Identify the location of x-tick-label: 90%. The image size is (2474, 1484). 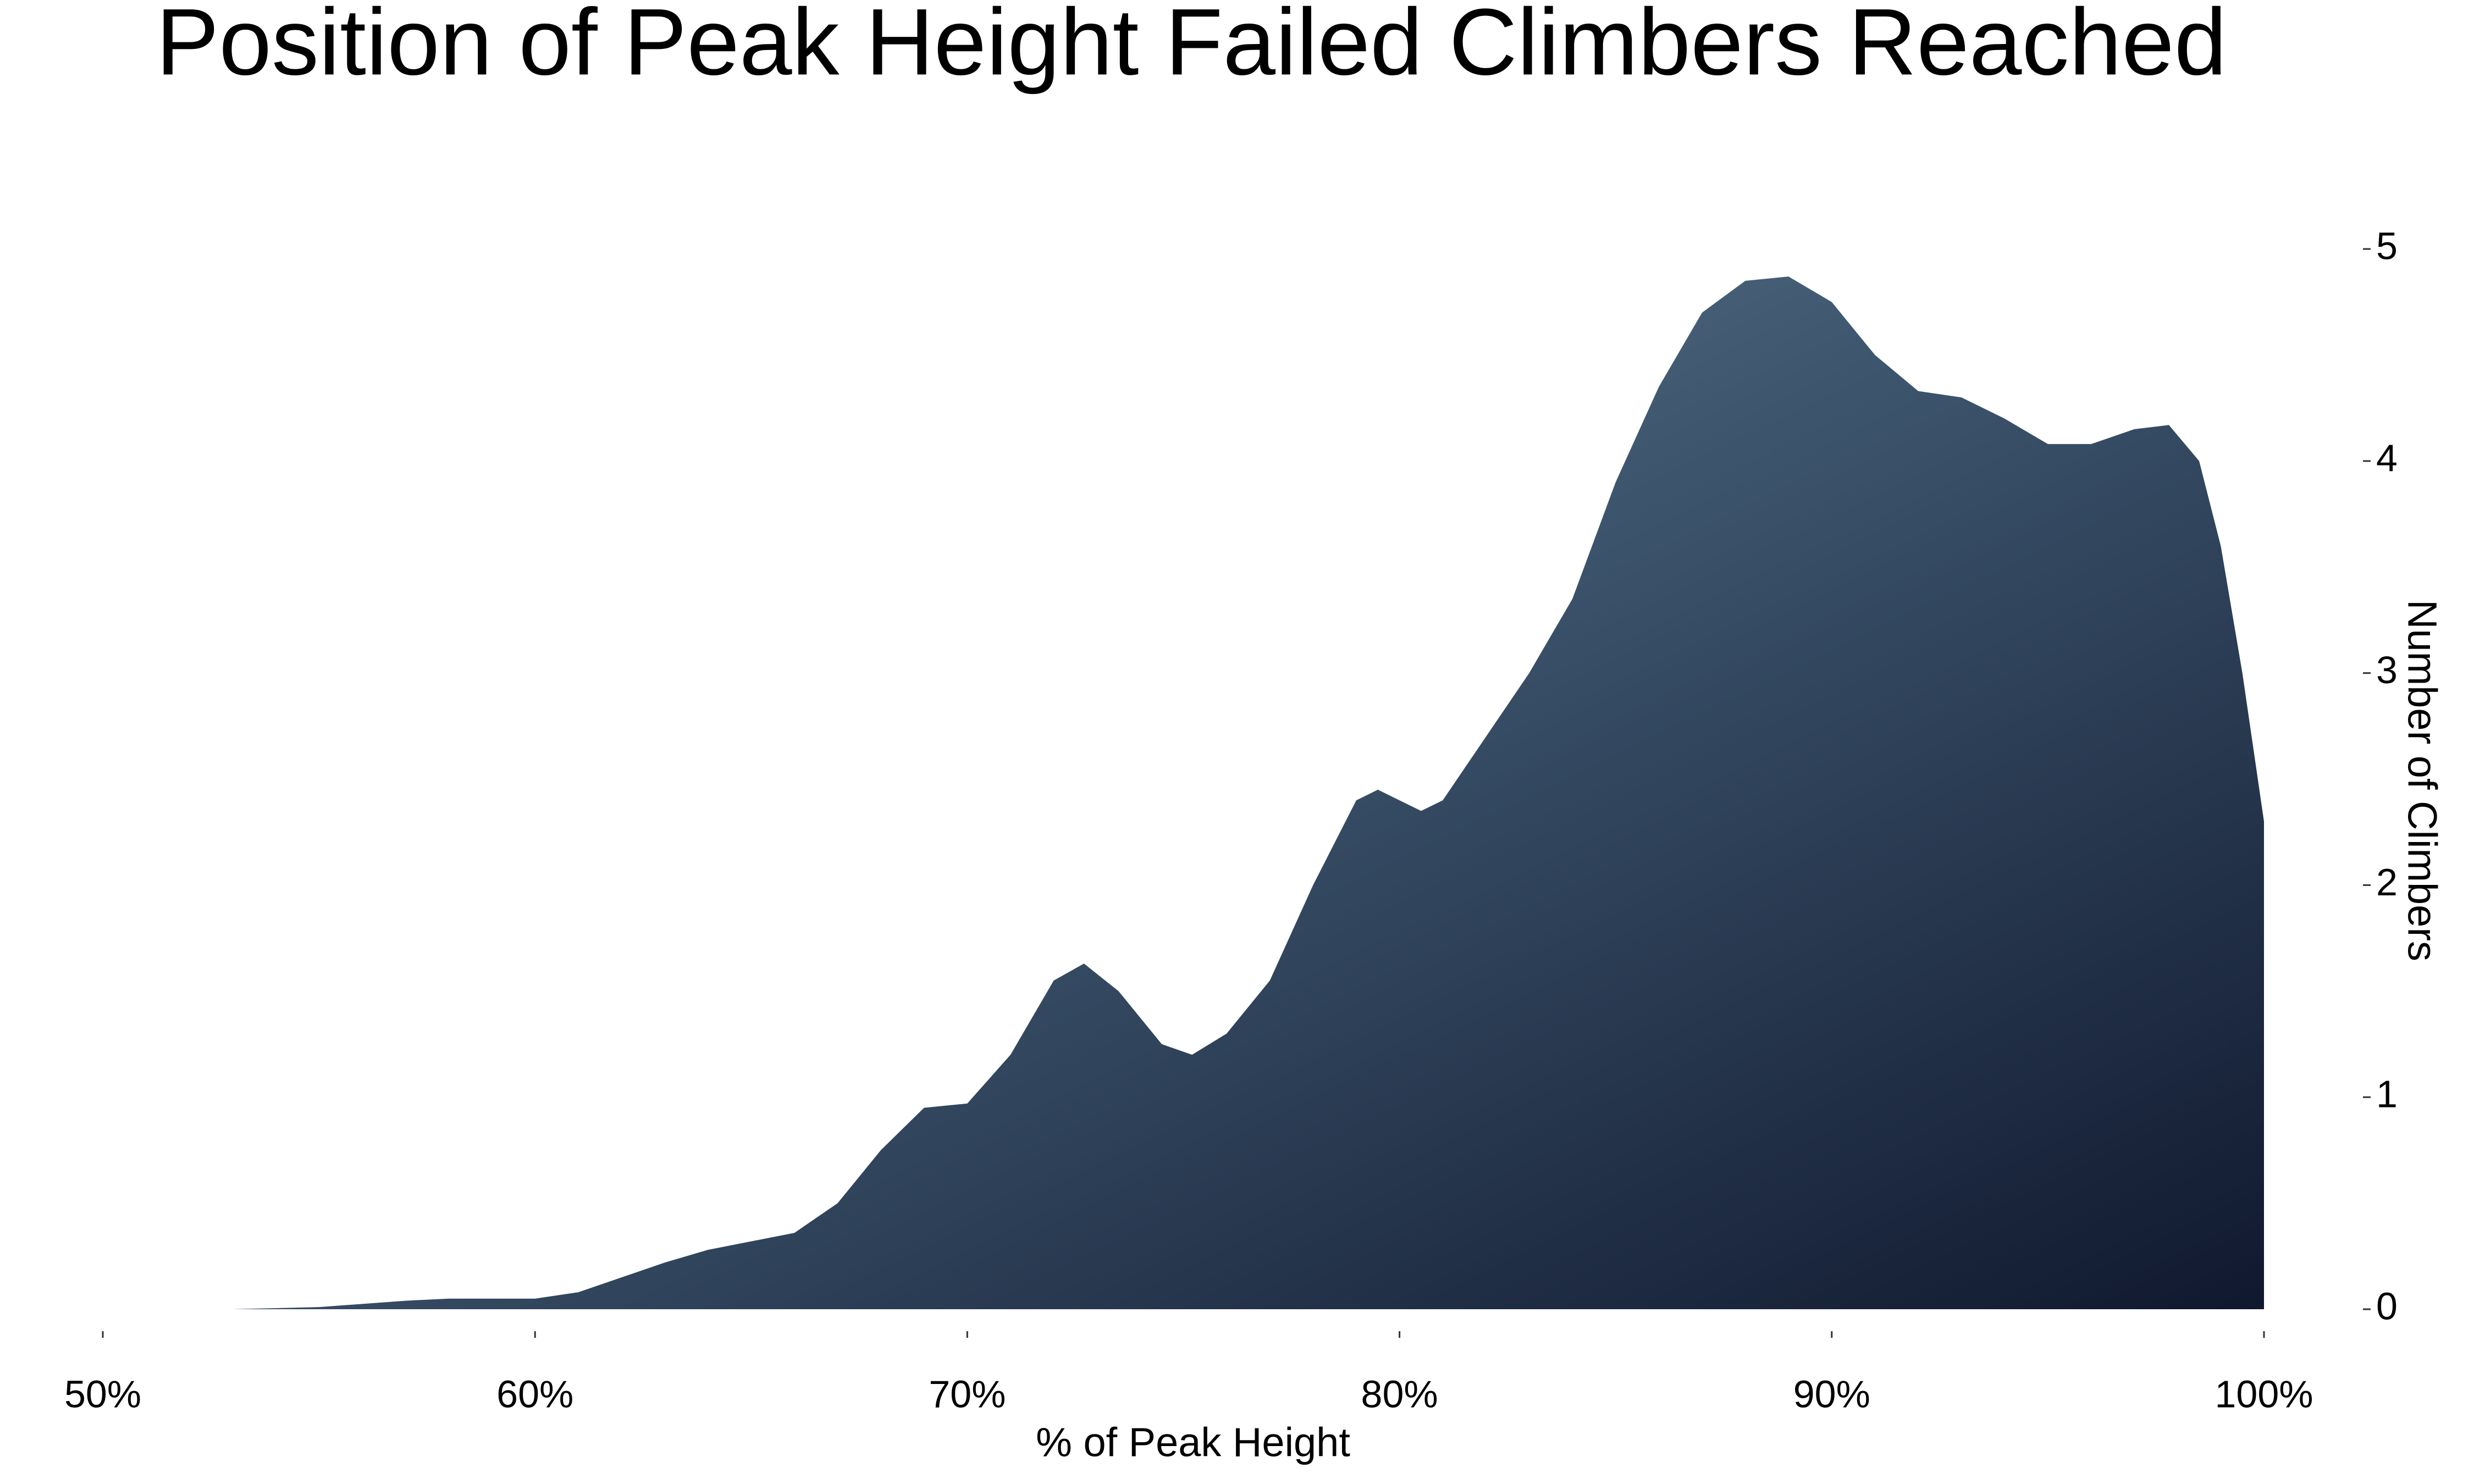
(1832, 1393).